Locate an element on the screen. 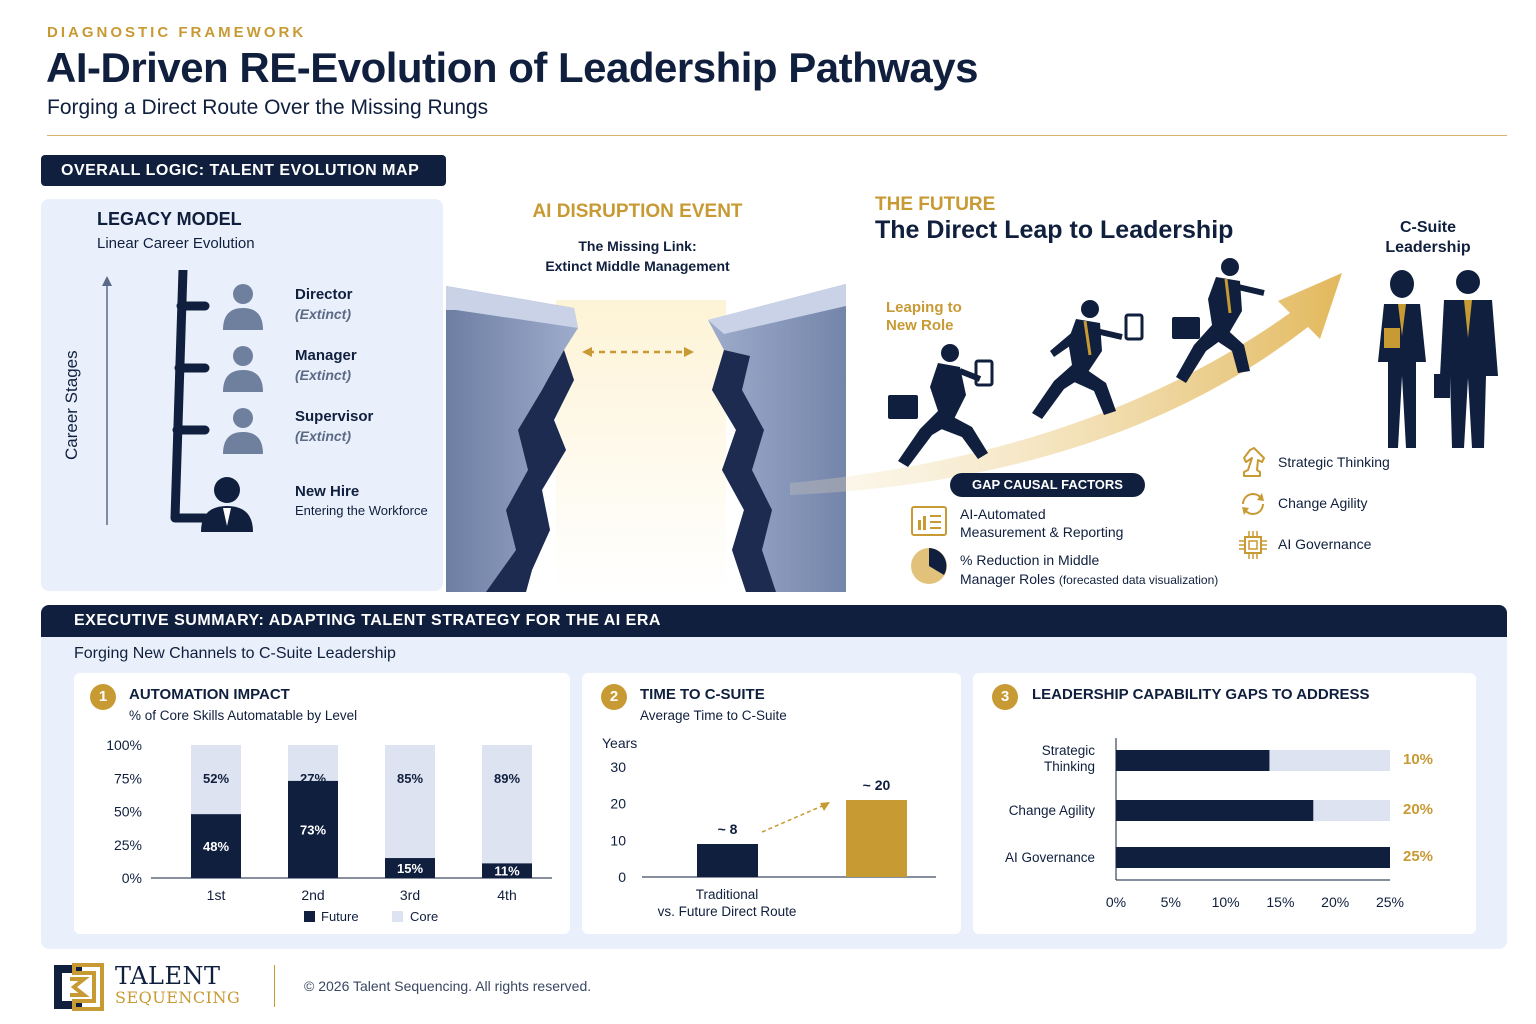 This screenshot has height=1024, width=1536. card-3-number: 3 is located at coordinates (1005, 697).